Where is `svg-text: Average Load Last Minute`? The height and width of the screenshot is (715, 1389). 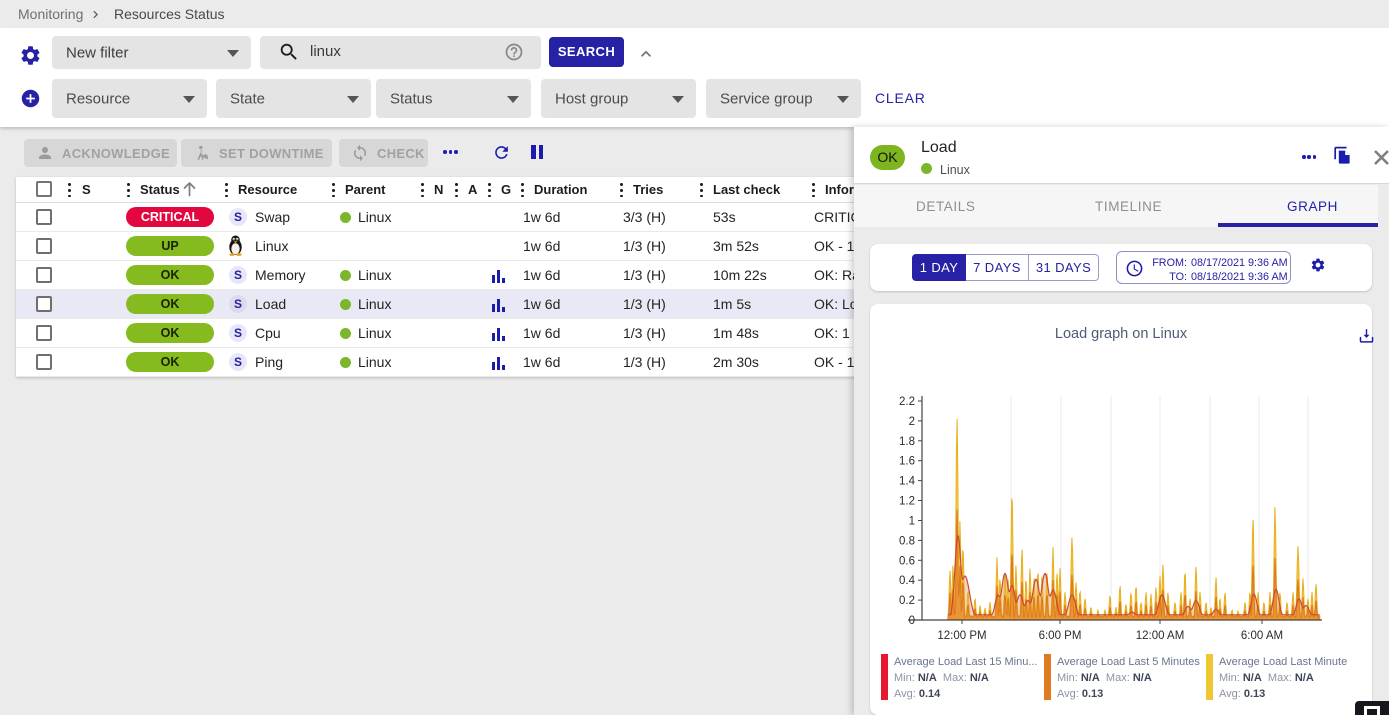 svg-text: Average Load Last Minute is located at coordinates (1283, 662).